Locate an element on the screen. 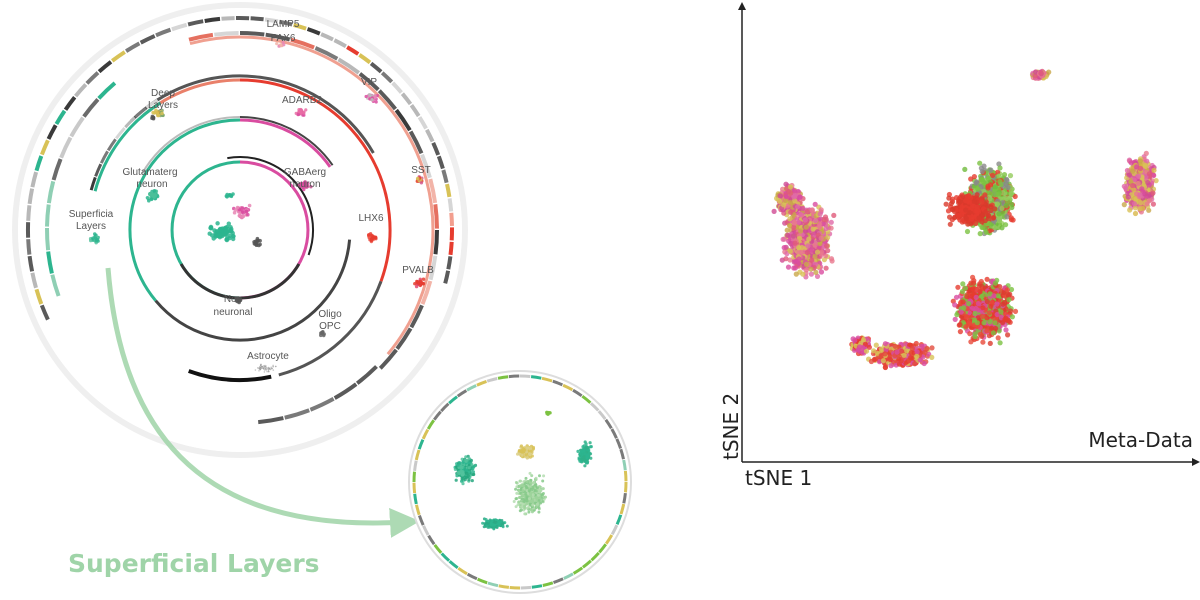 This screenshot has height=600, width=1200. label-sst: SST is located at coordinates (420, 170).